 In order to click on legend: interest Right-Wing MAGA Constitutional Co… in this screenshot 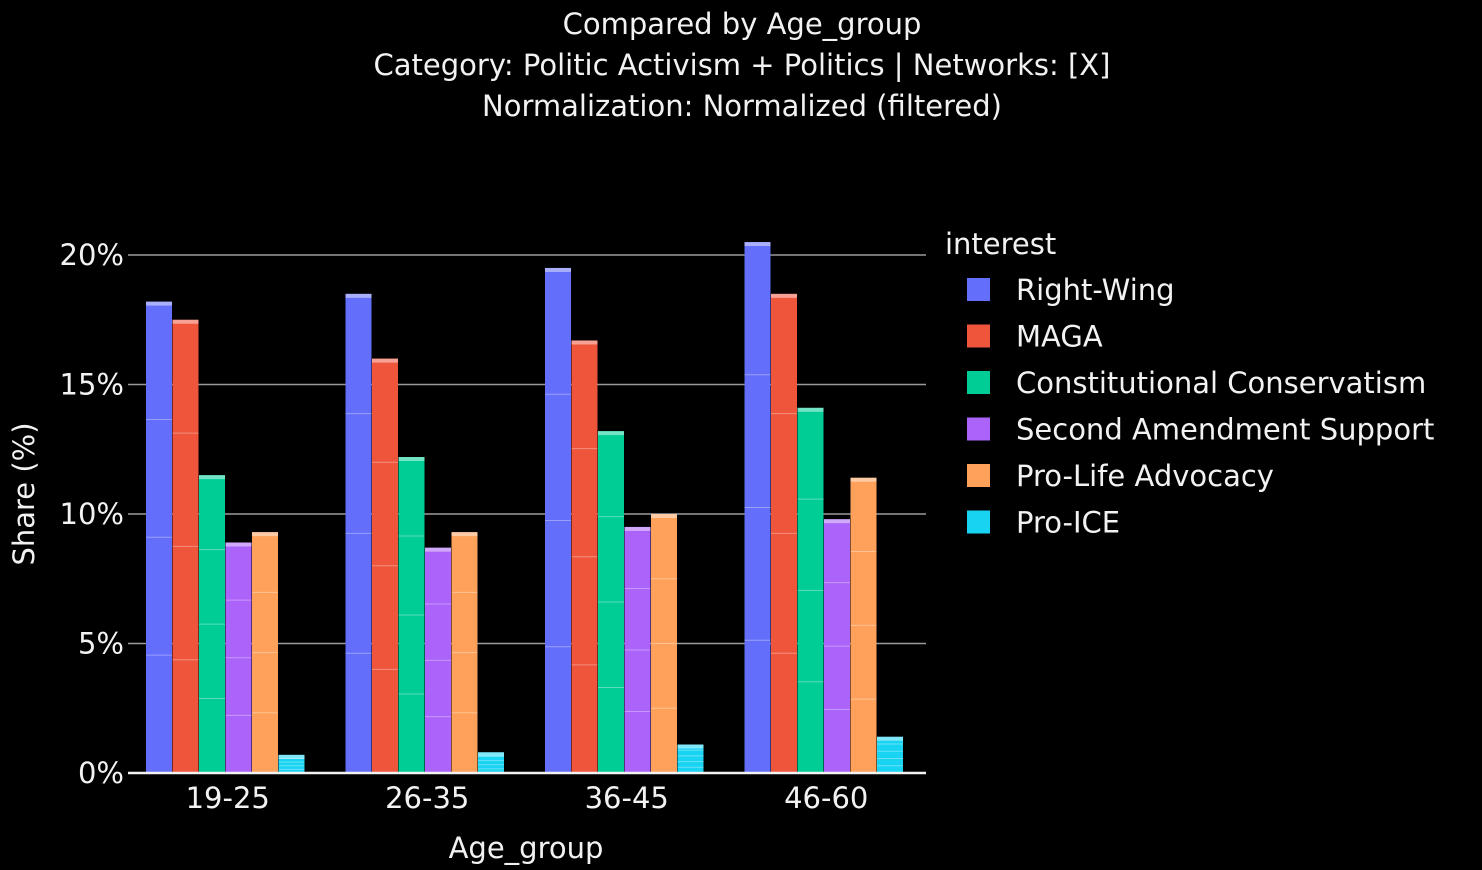, I will do `click(1189, 383)`.